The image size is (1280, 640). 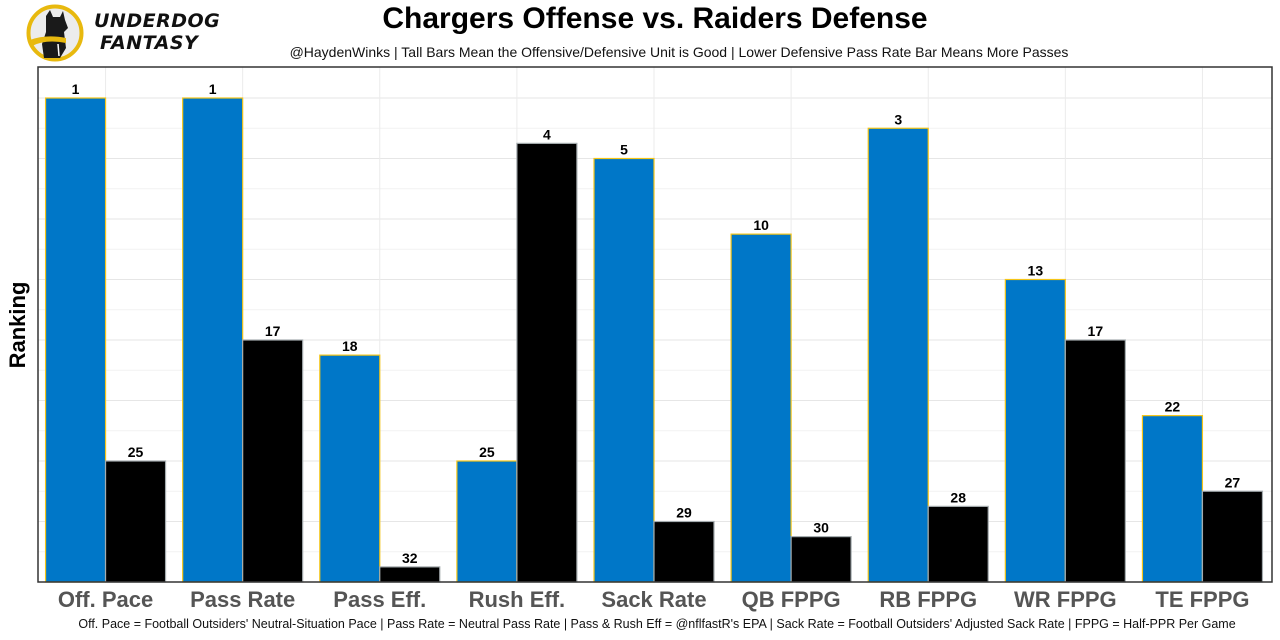 I want to click on offense-value-label: 3, so click(x=898, y=119).